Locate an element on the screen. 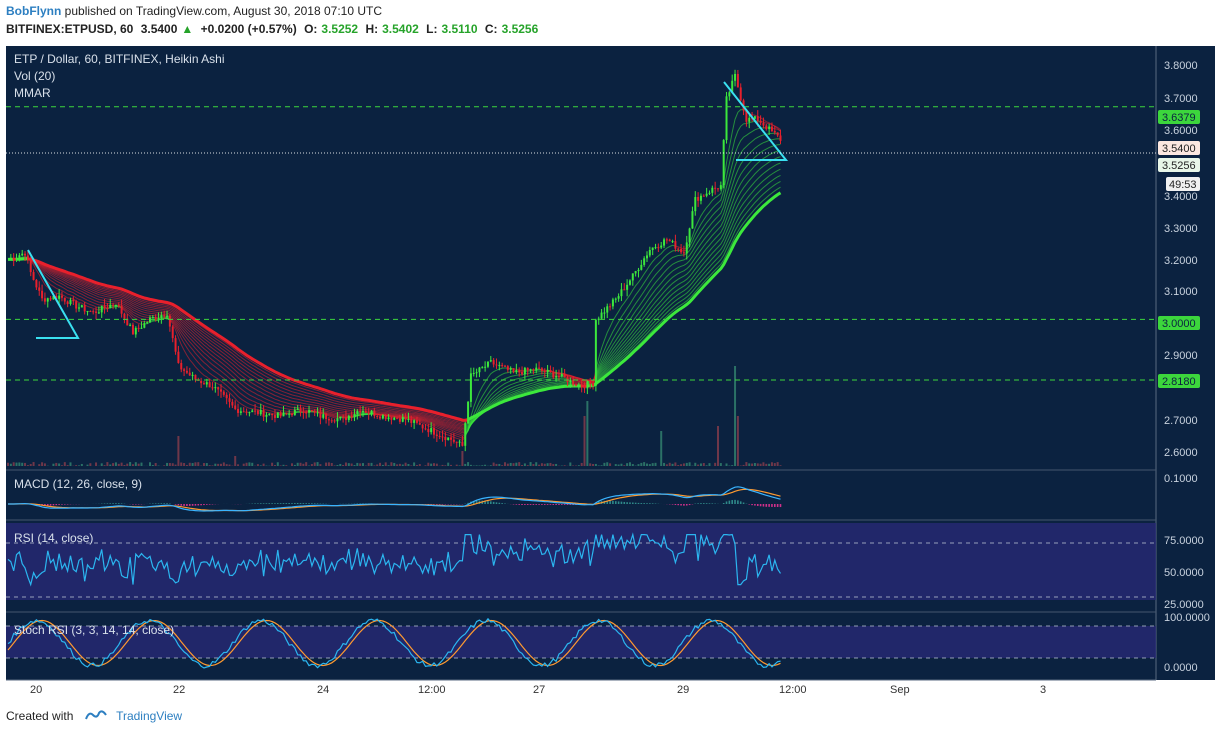 The width and height of the screenshot is (1221, 735). rsi-line is located at coordinates (394, 559).